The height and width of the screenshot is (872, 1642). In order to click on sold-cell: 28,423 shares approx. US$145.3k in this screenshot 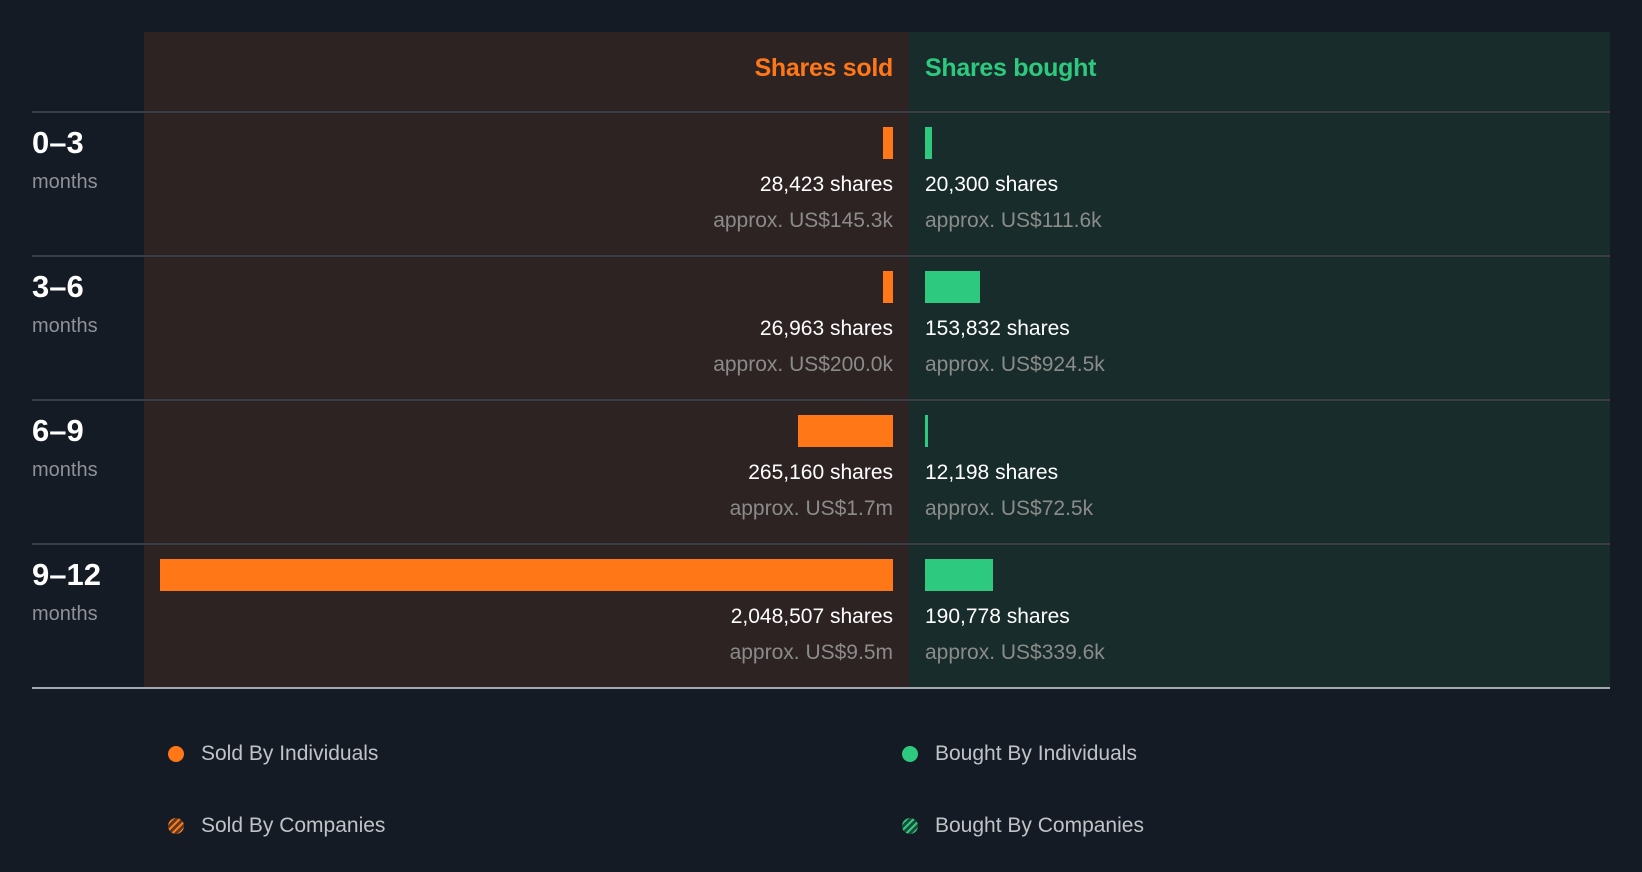, I will do `click(526, 184)`.